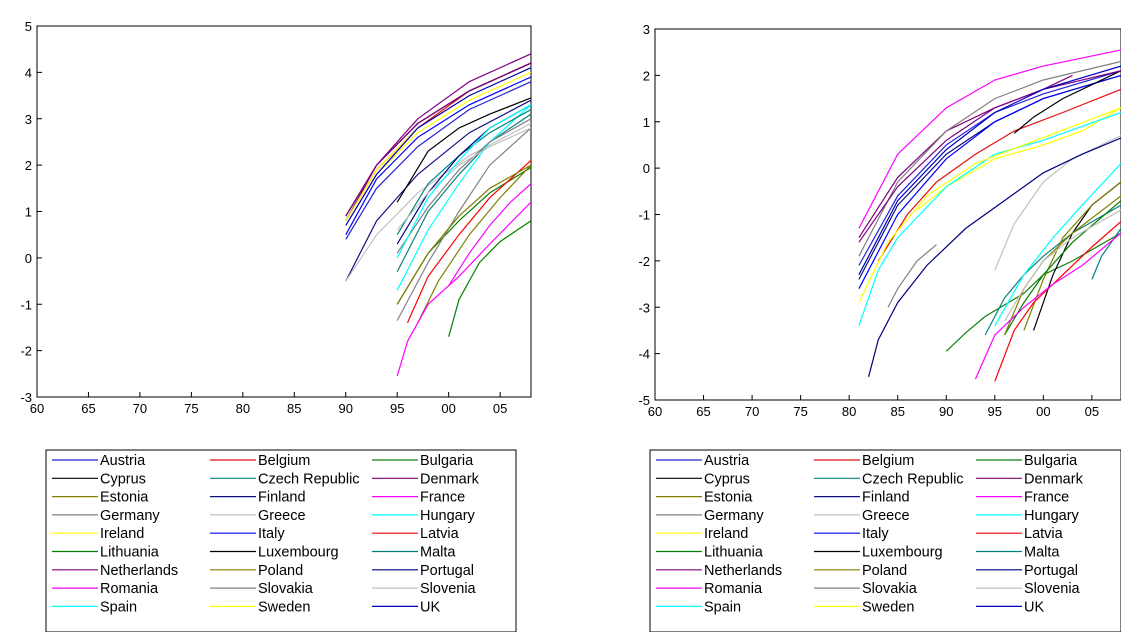 This screenshot has width=1121, height=632. I want to click on series-line-belgium, so click(438, 142).